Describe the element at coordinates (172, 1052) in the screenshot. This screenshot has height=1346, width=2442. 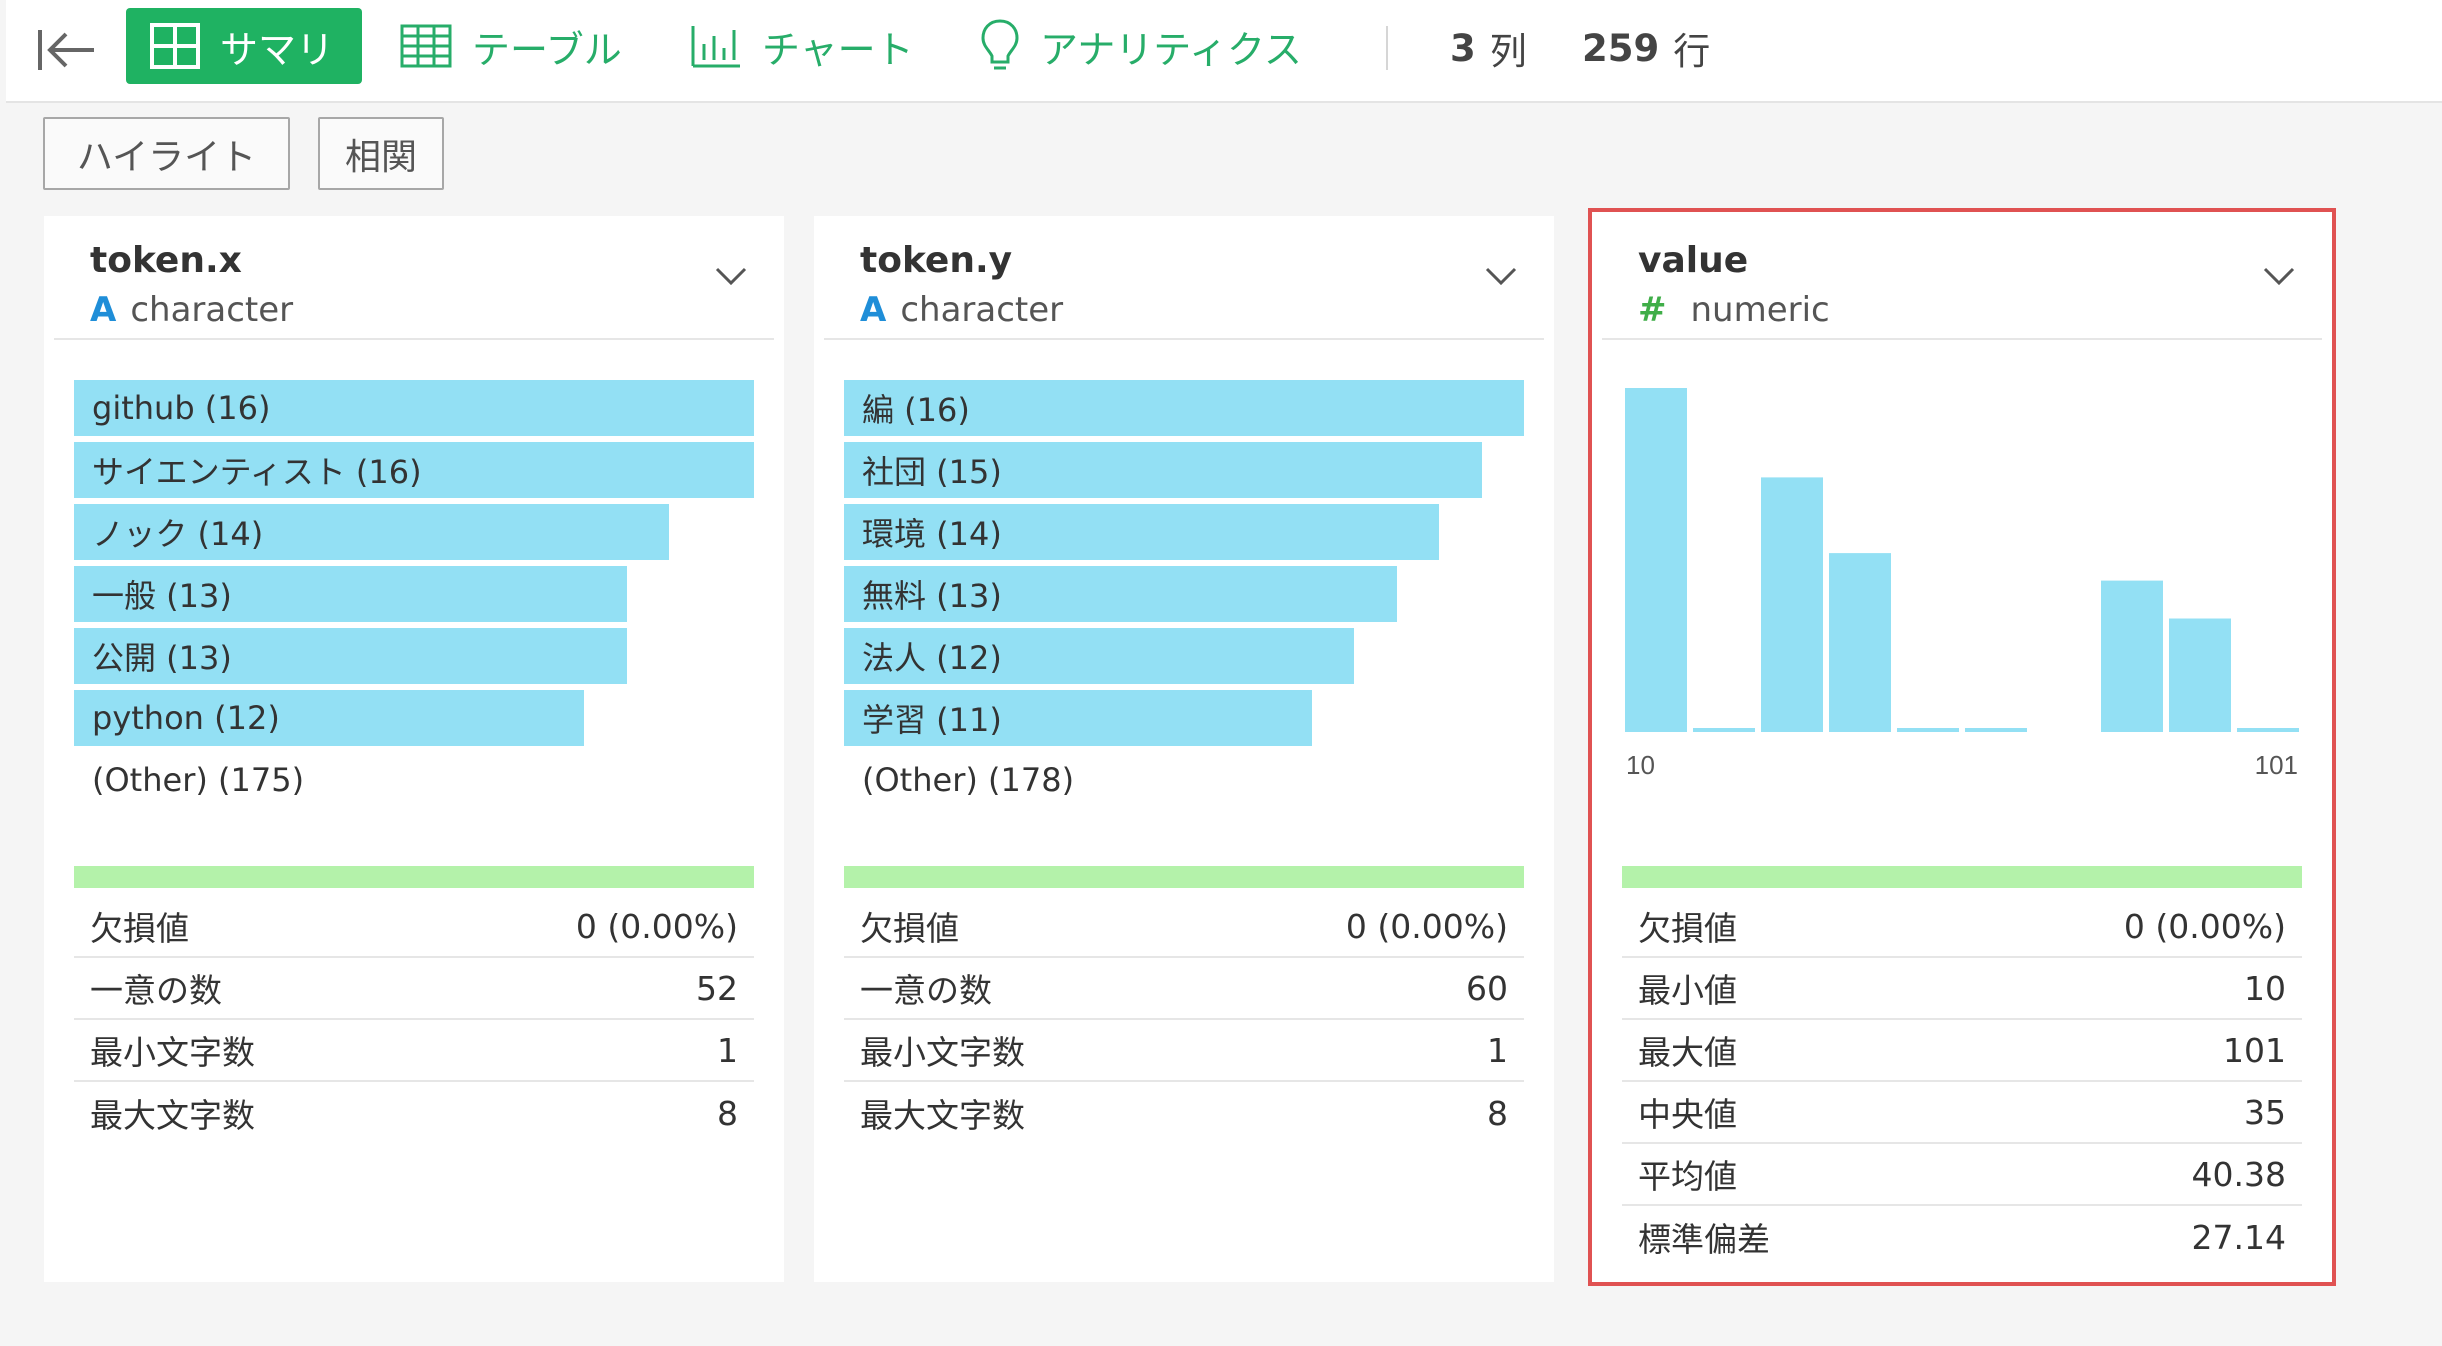
I see `stat-label: 最小文字数` at that location.